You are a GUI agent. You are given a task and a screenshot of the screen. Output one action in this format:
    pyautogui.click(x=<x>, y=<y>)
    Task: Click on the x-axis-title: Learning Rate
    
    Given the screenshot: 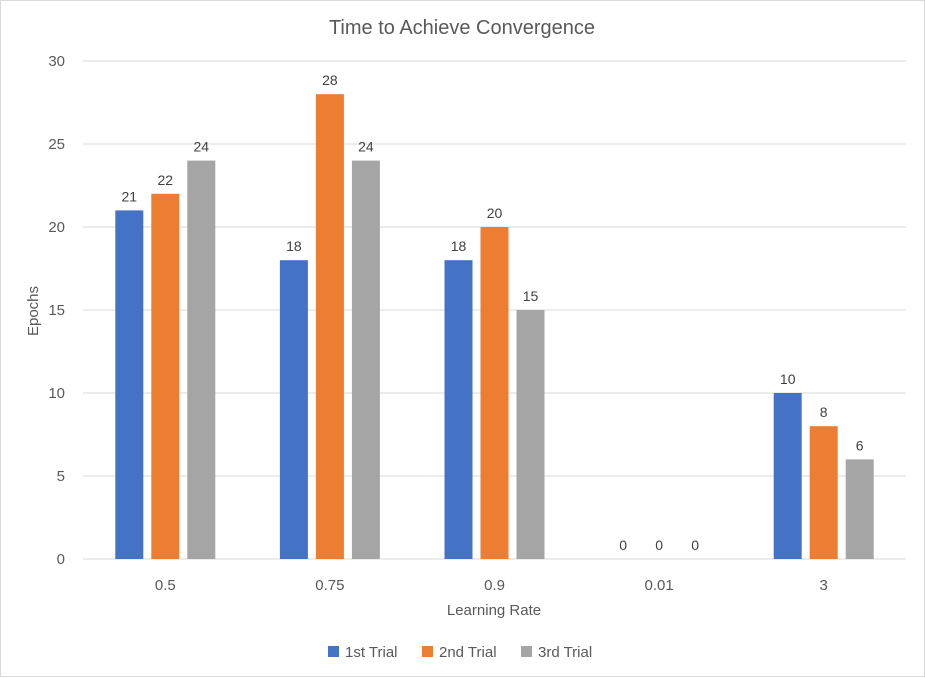 What is the action you would take?
    pyautogui.click(x=494, y=610)
    